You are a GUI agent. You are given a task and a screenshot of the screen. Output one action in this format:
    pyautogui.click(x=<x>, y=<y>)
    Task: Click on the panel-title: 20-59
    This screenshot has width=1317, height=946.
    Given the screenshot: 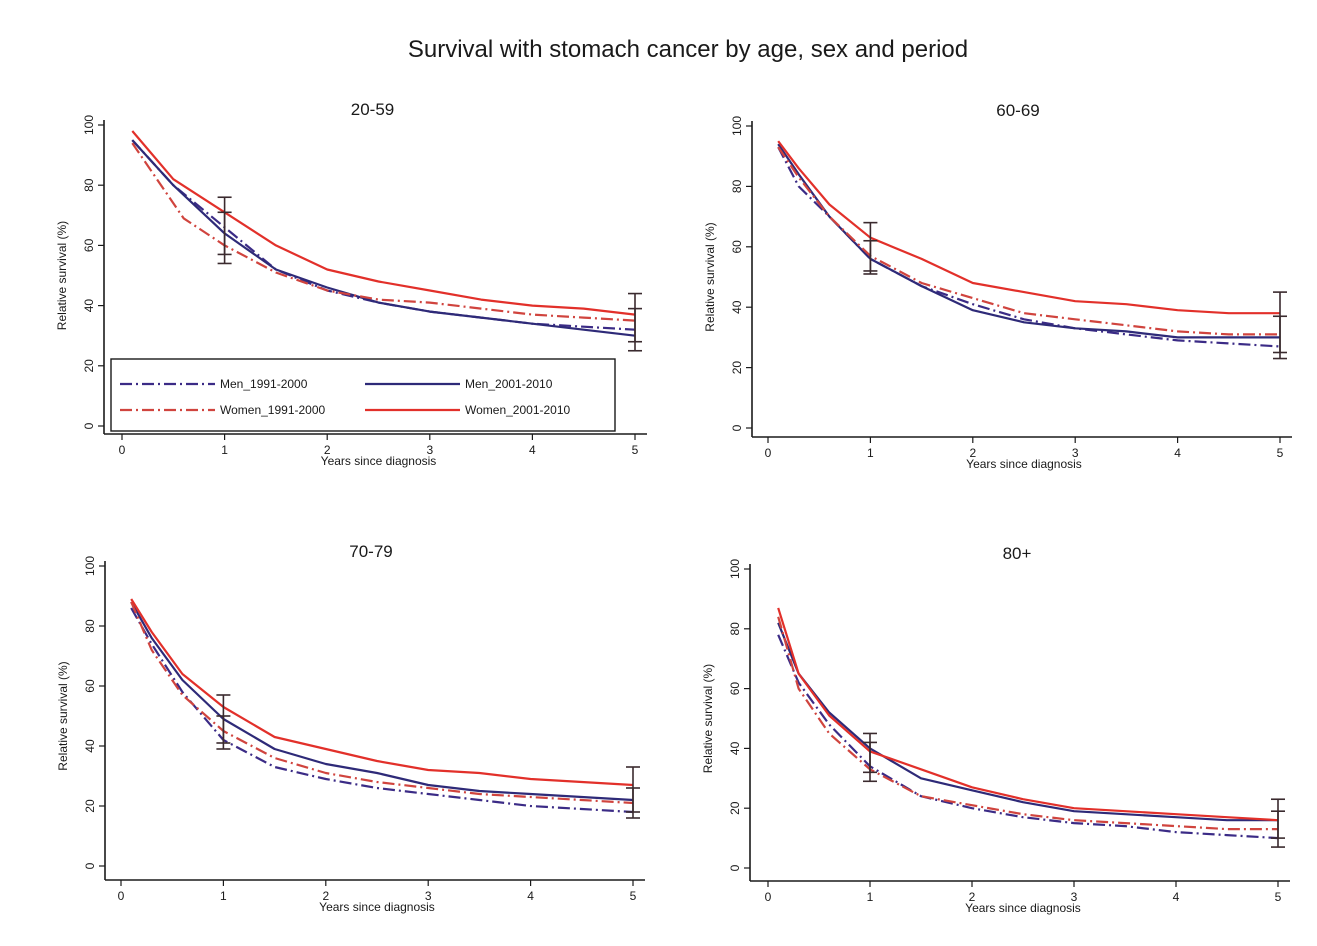 What is the action you would take?
    pyautogui.click(x=372, y=109)
    